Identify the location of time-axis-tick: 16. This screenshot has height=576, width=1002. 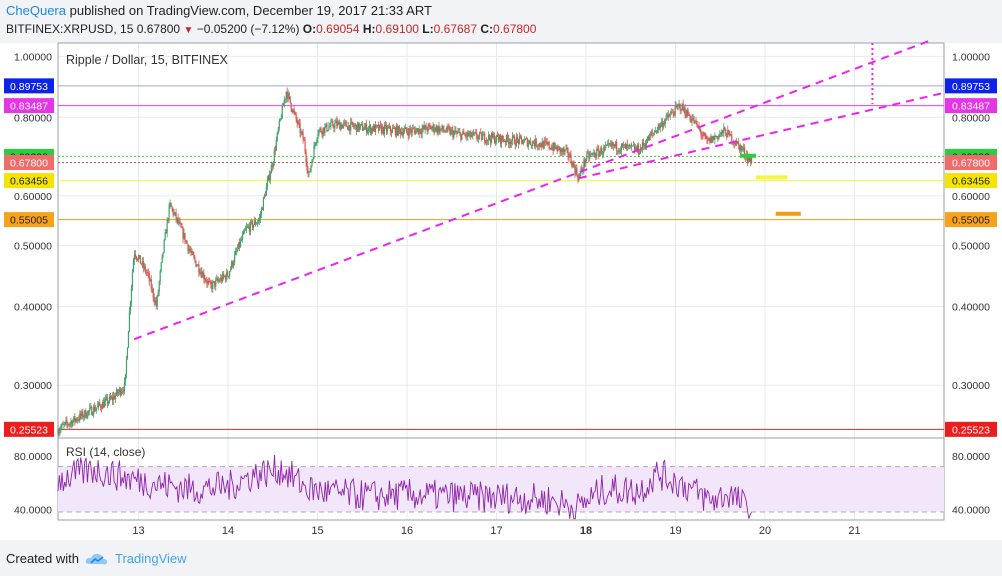
(407, 531).